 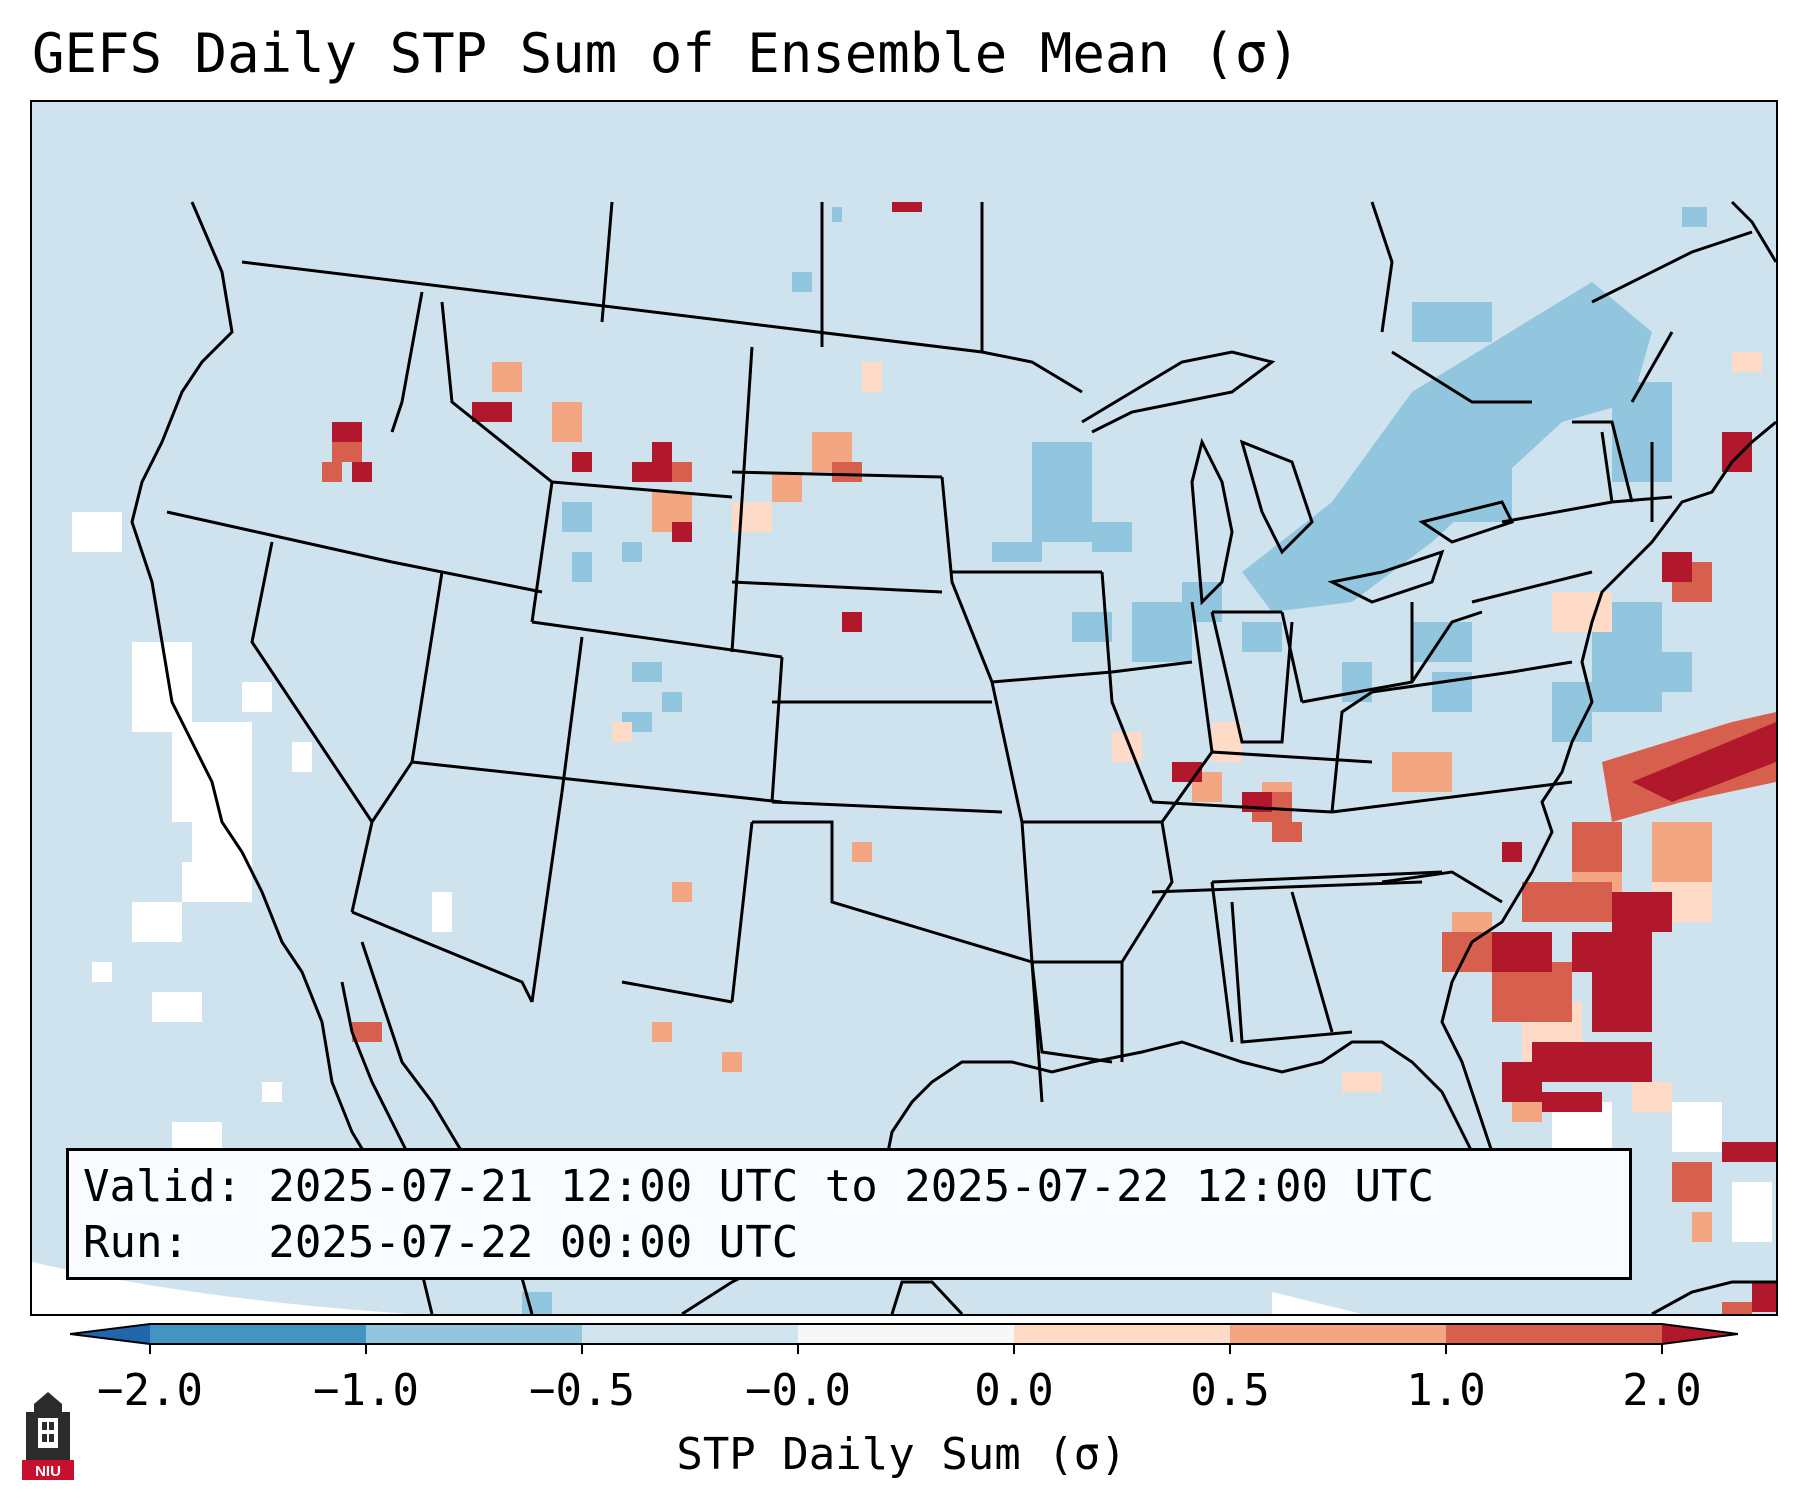 I want to click on colorbar-tick-label: −0.0, so click(x=798, y=1390).